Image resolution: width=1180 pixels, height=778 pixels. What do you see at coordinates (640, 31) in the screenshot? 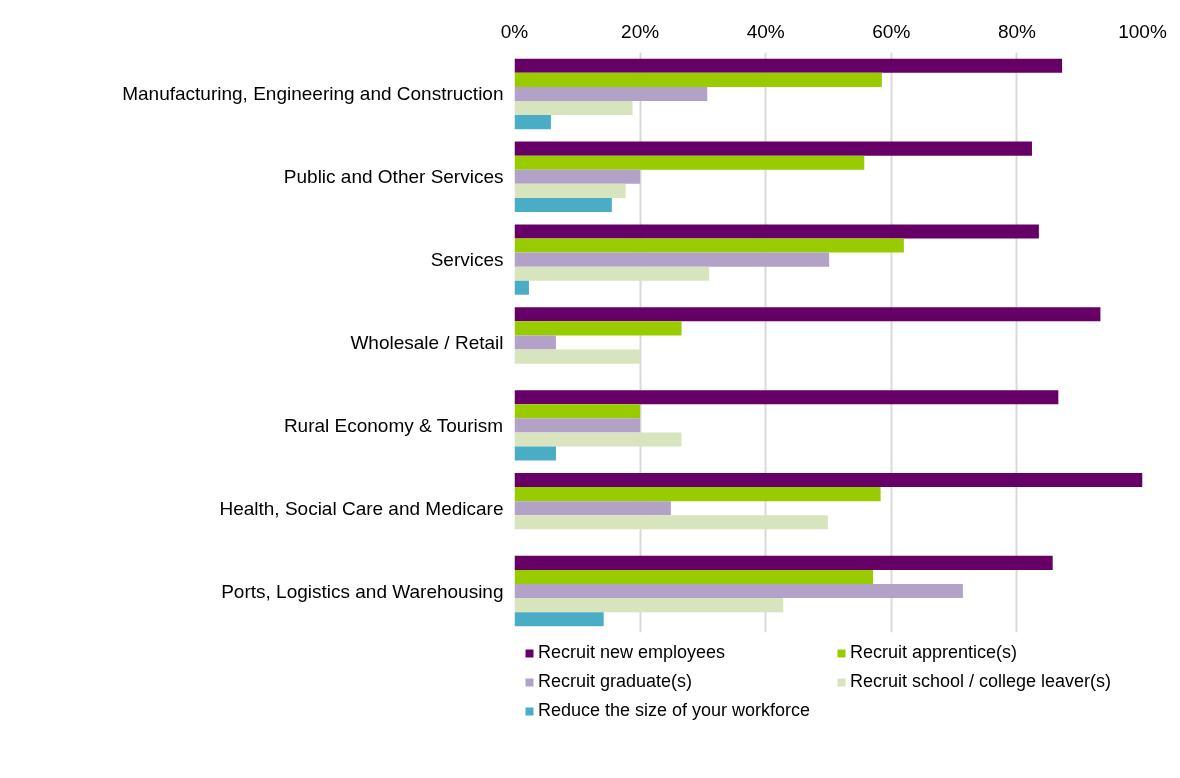
I see `x-tick-label: 20%` at bounding box center [640, 31].